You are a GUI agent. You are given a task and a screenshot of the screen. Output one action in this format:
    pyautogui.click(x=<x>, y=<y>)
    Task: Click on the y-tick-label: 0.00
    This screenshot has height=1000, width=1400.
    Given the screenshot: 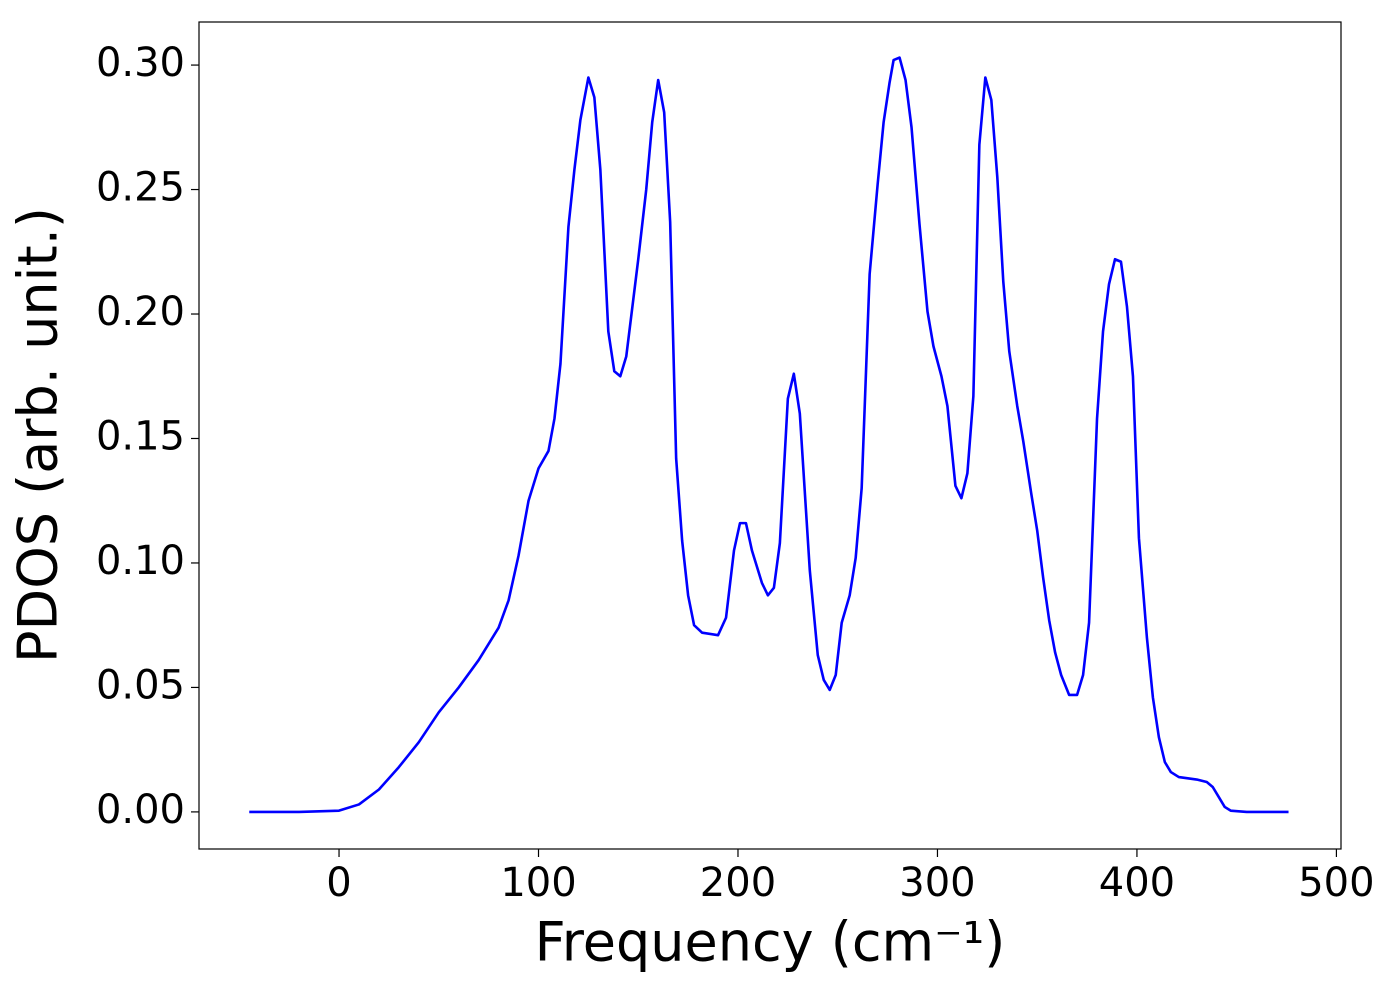 What is the action you would take?
    pyautogui.click(x=140, y=810)
    